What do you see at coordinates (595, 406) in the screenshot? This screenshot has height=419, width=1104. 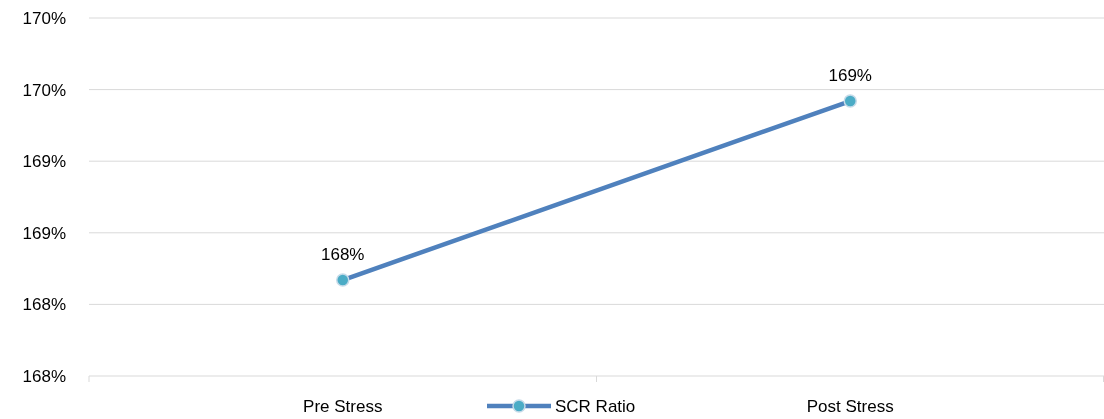 I see `legend-label: SCR Ratio` at bounding box center [595, 406].